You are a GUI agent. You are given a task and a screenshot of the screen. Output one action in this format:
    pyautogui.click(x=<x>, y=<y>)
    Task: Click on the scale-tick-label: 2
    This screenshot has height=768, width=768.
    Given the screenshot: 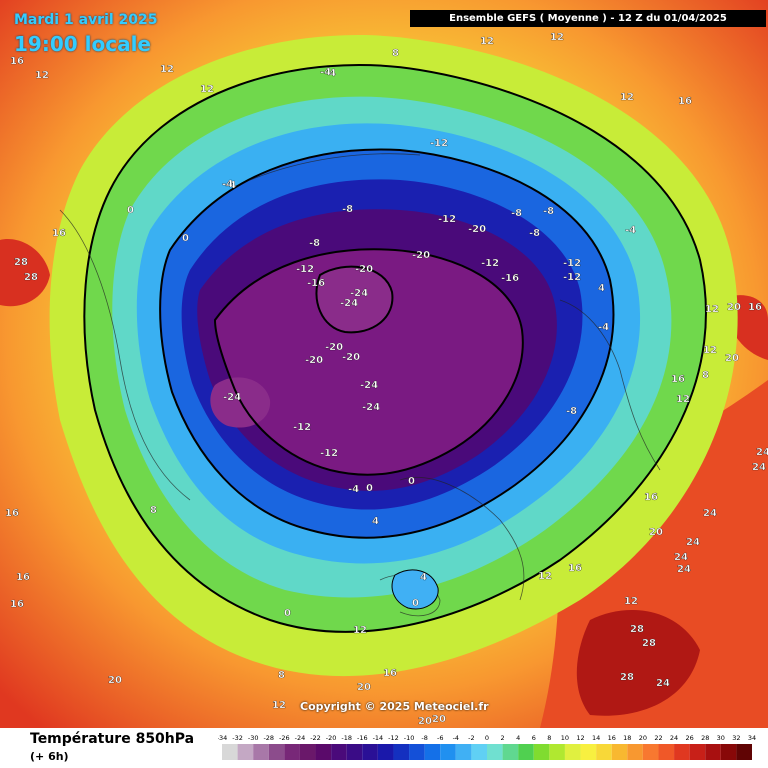 What is the action you would take?
    pyautogui.click(x=503, y=738)
    